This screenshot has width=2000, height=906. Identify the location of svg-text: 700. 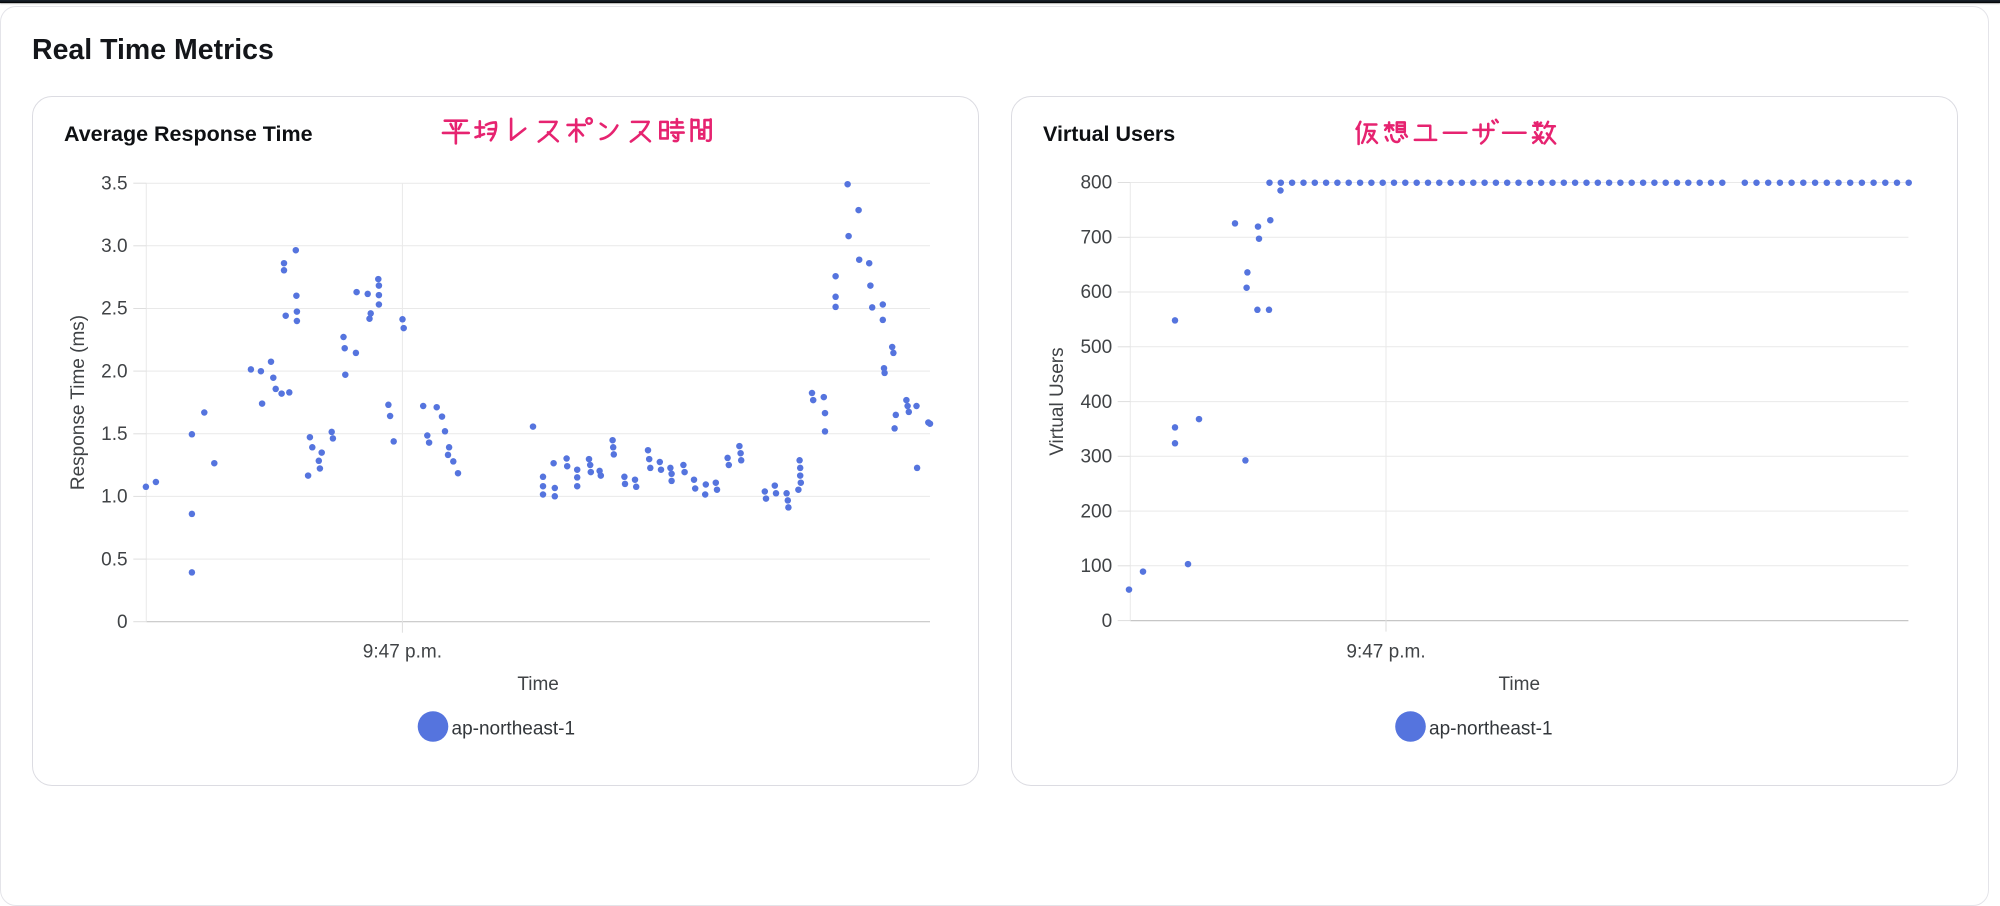
(1096, 238).